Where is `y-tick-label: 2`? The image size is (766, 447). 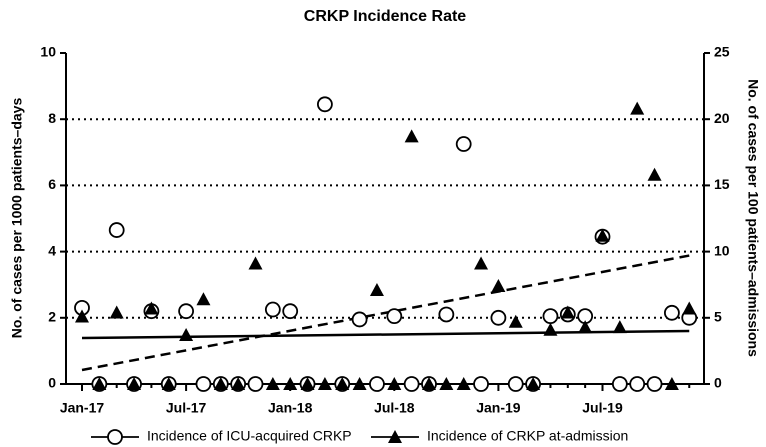
y-tick-label: 2 is located at coordinates (52, 317).